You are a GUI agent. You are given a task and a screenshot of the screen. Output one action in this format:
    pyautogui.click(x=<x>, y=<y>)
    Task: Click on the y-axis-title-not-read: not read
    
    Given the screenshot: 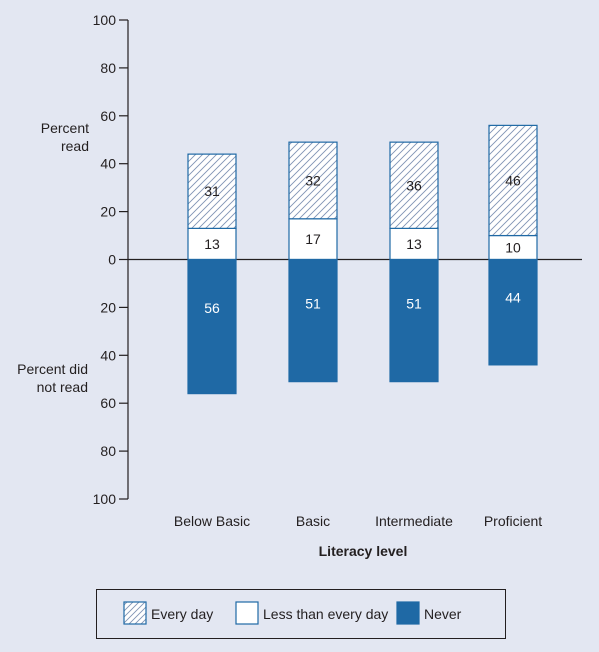 What is the action you would take?
    pyautogui.click(x=62, y=387)
    